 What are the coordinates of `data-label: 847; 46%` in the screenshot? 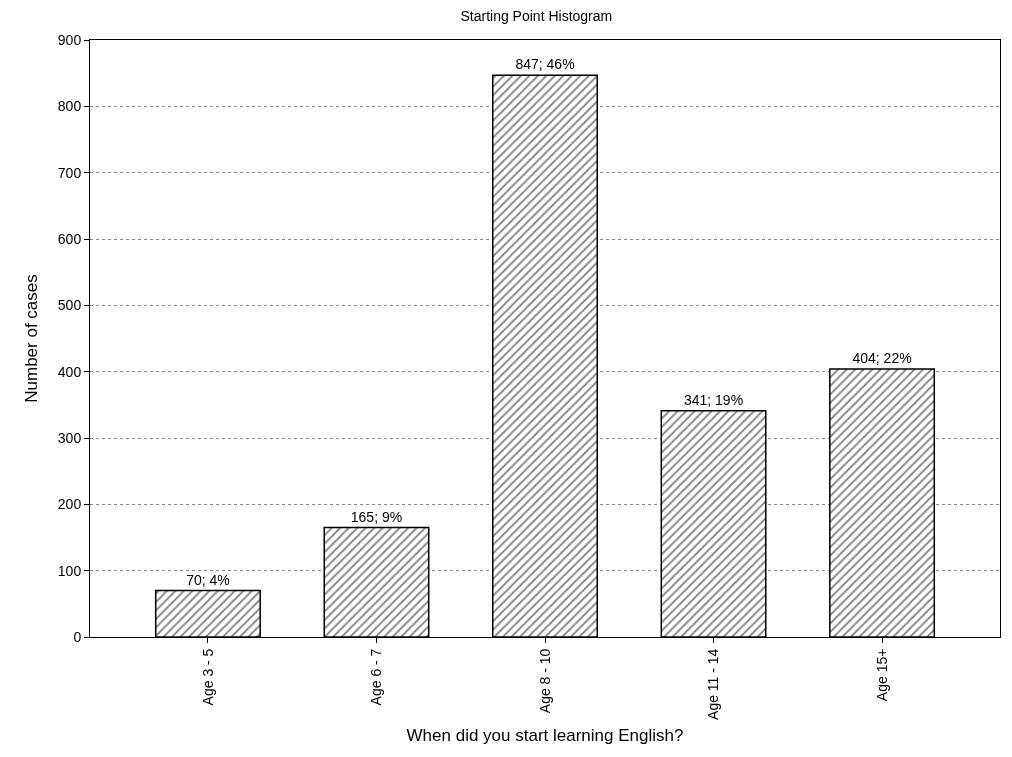 It's located at (545, 64).